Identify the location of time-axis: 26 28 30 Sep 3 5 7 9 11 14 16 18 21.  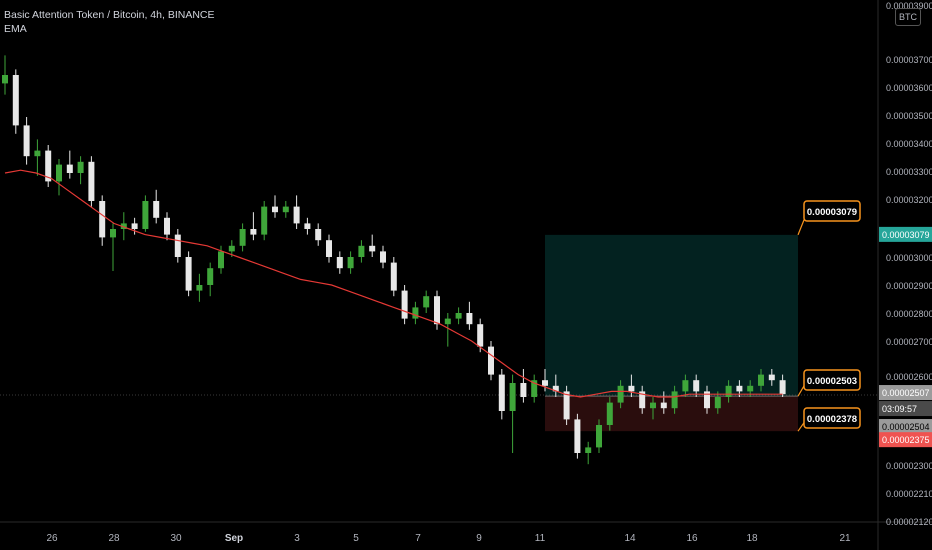
(448, 538).